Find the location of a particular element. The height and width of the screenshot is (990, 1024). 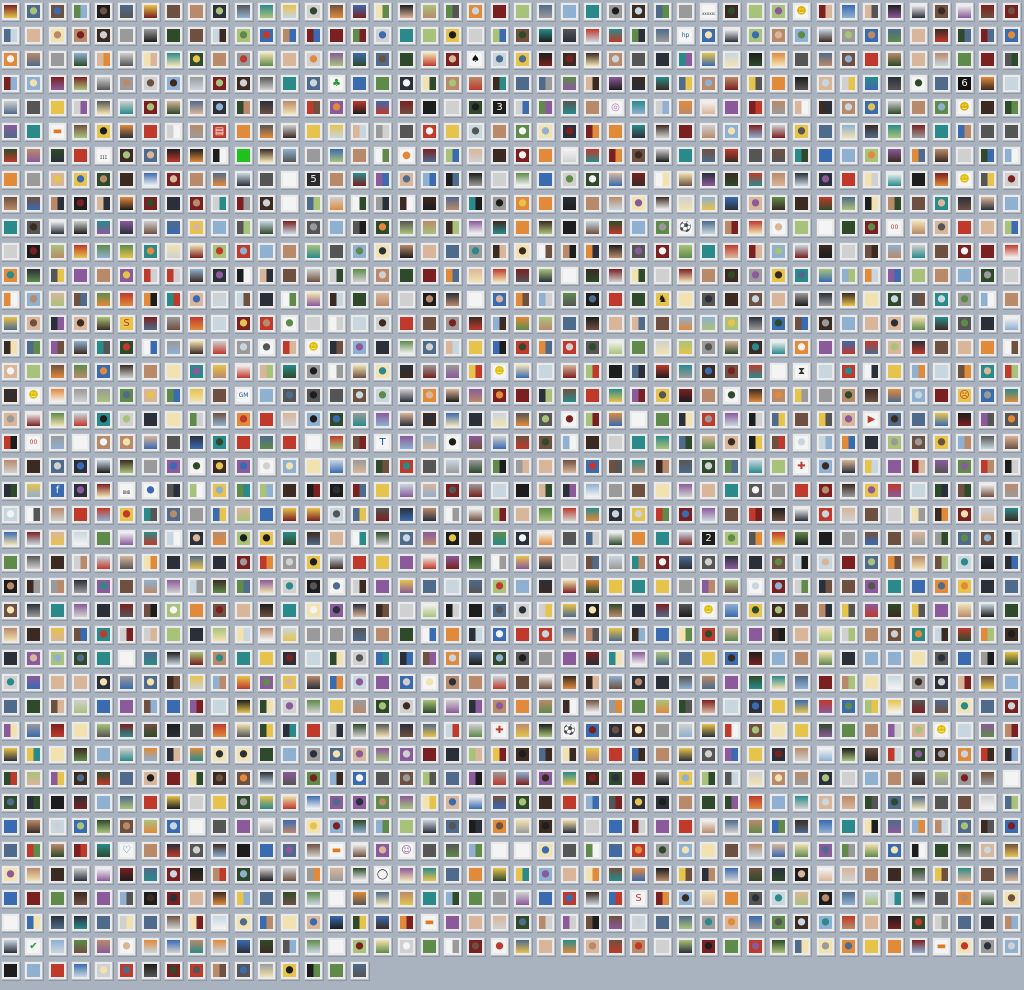

thumbnail-color-wheel: ● is located at coordinates (406, 155).